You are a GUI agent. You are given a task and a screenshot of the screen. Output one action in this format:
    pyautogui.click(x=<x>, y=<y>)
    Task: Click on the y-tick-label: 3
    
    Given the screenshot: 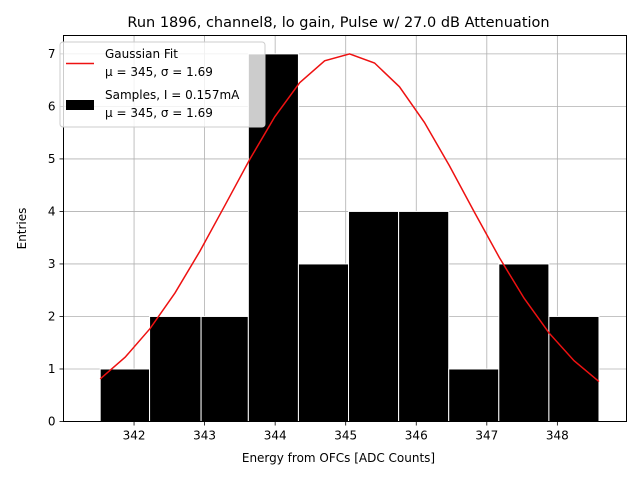 What is the action you would take?
    pyautogui.click(x=52, y=264)
    